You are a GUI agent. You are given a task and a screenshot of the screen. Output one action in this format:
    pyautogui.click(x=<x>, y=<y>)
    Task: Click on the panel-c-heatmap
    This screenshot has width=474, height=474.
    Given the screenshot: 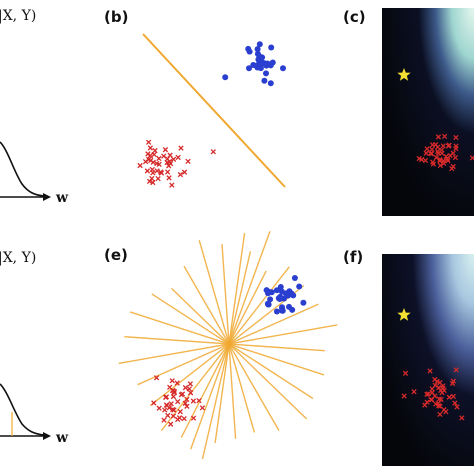 What is the action you would take?
    pyautogui.click(x=428, y=112)
    